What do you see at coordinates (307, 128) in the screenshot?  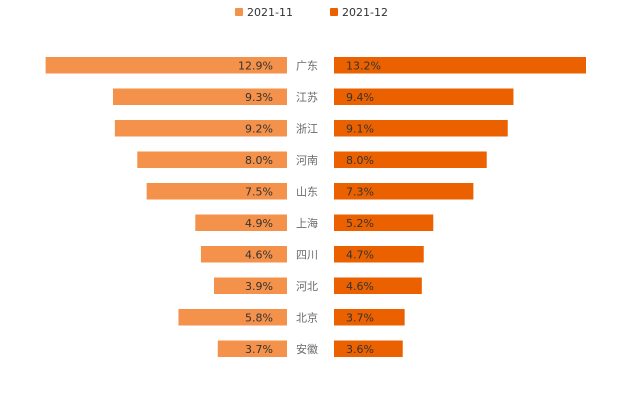 I see `category-label-row-2: 浙江` at bounding box center [307, 128].